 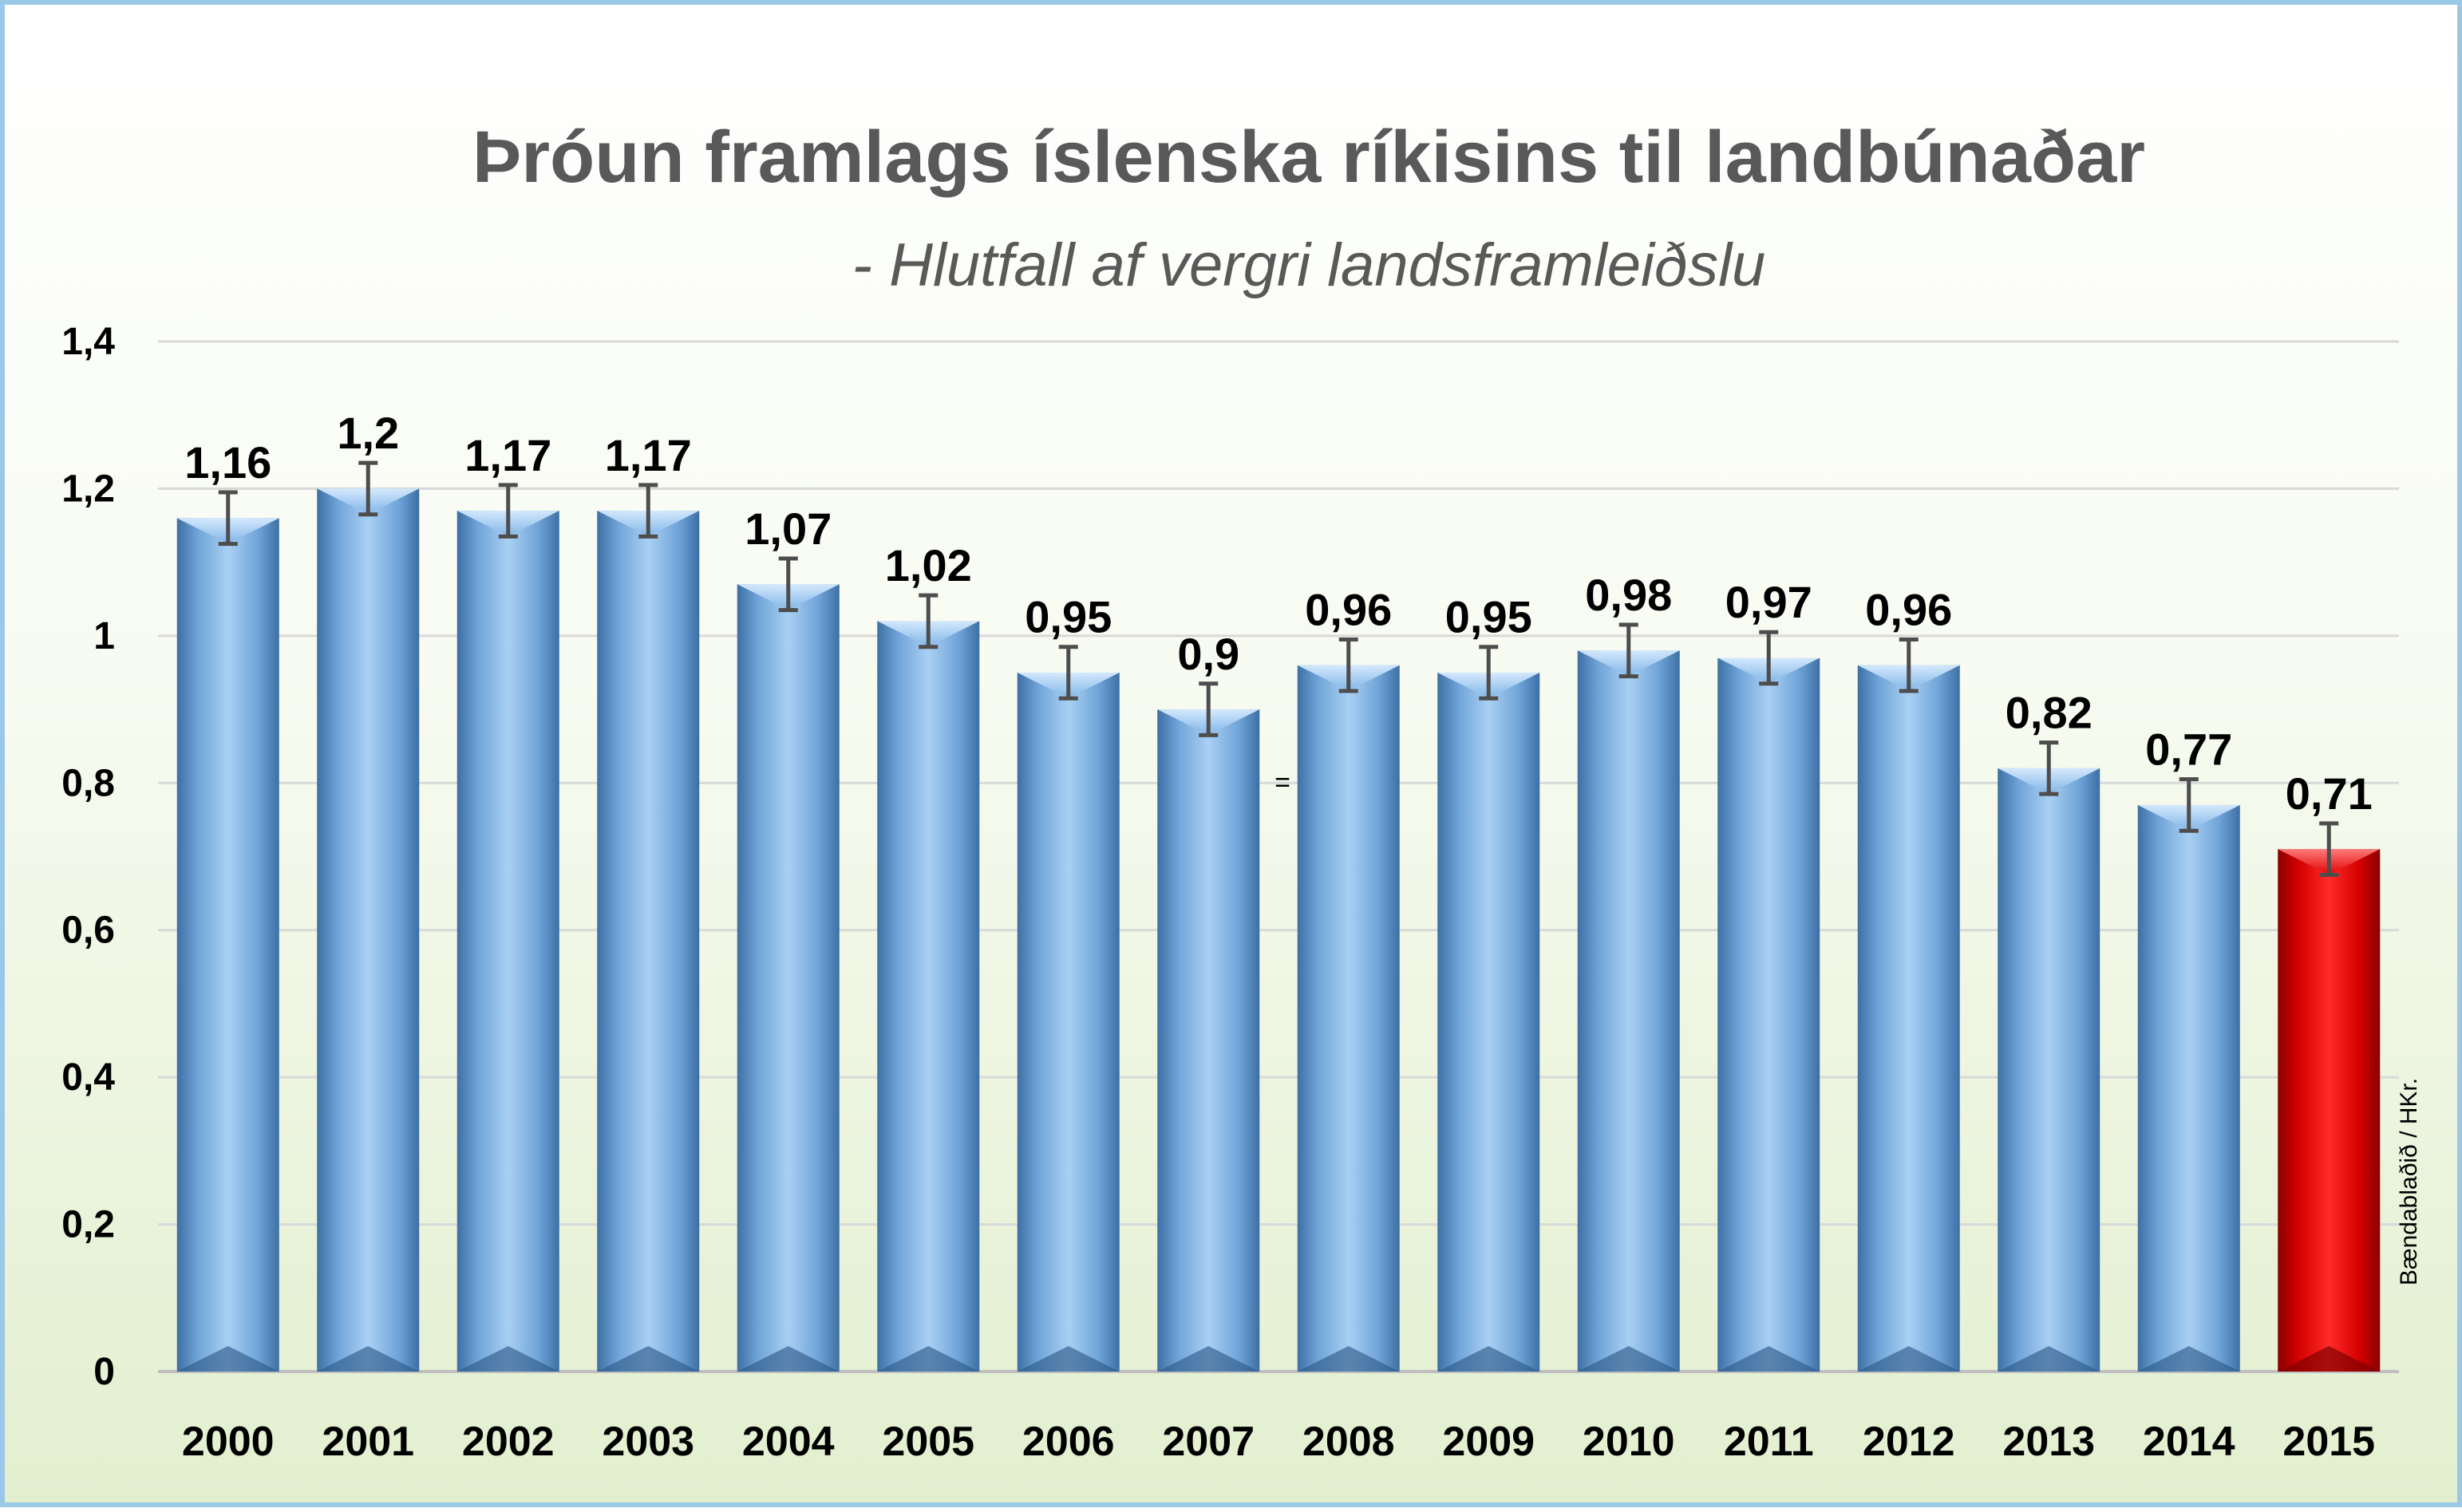 I want to click on data-label: 0,9, so click(x=1208, y=654).